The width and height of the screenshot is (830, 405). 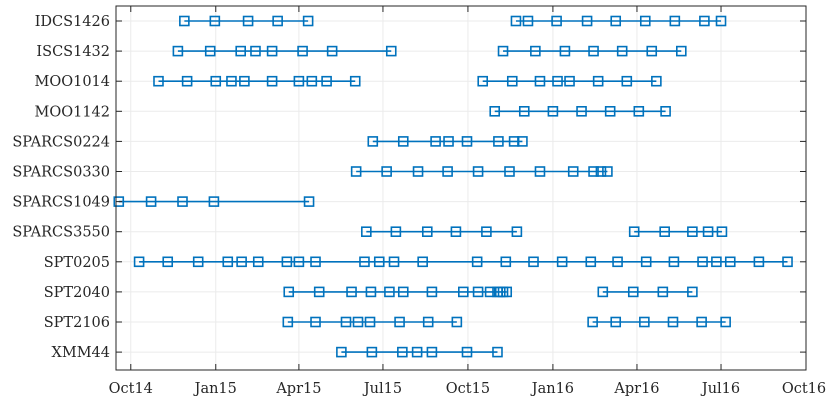 I want to click on series-xmm44, so click(x=419, y=352).